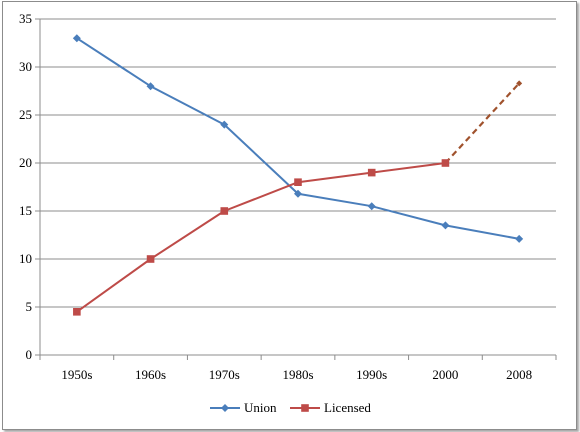 This screenshot has height=432, width=580. I want to click on x-tick-label: 1990s, so click(371, 374).